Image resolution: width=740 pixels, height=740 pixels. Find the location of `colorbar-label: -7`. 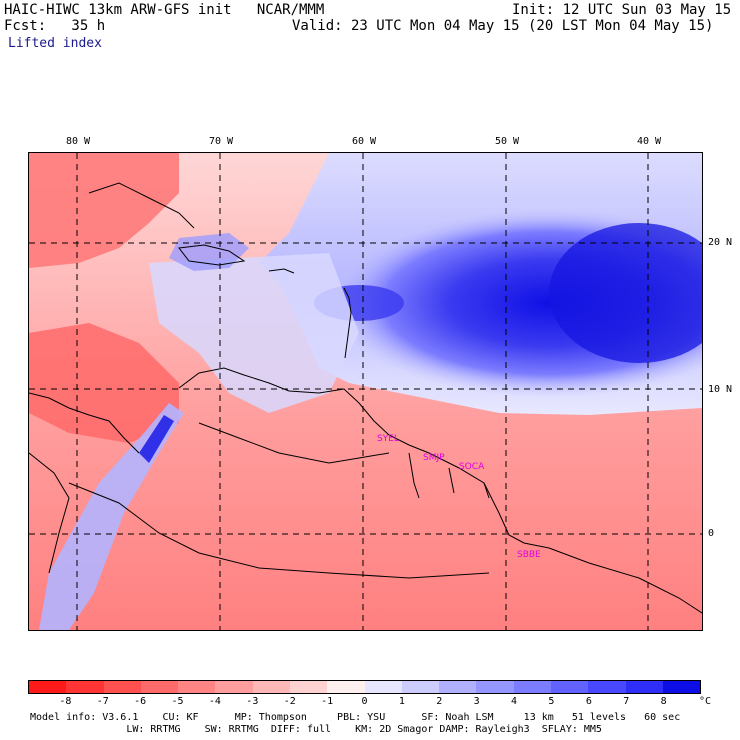

colorbar-label: -7 is located at coordinates (102, 701).